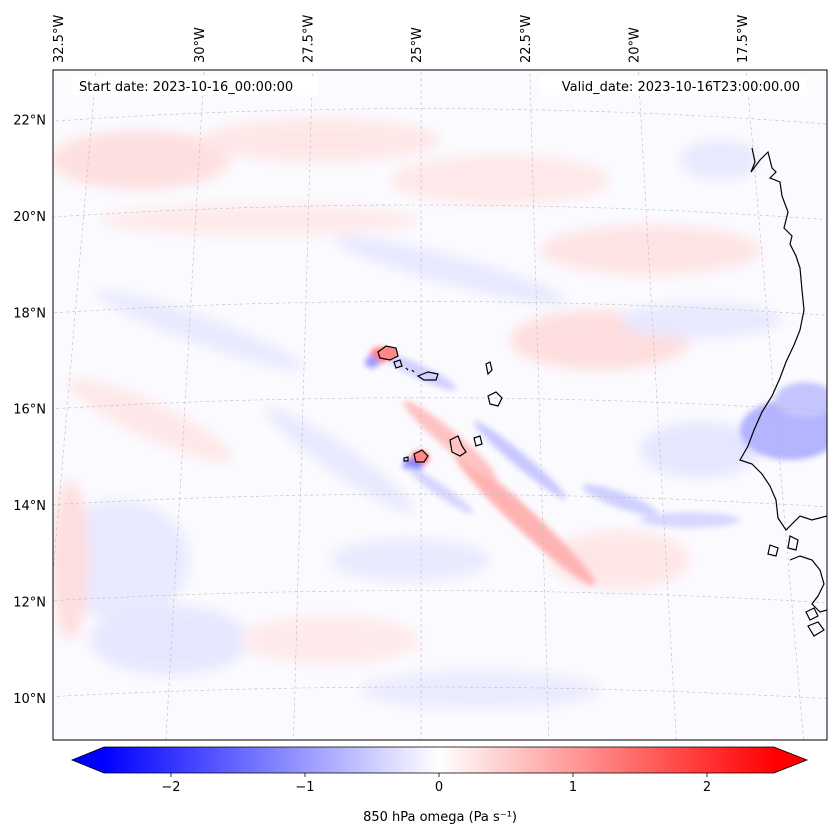 The height and width of the screenshot is (839, 837). Describe the element at coordinates (783, 339) in the screenshot. I see `west-africa-coastline` at that location.